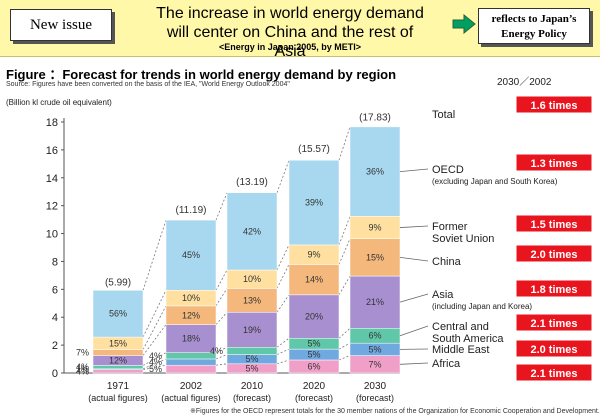 The image size is (600, 420). I want to click on segment-label: 21%, so click(375, 302).